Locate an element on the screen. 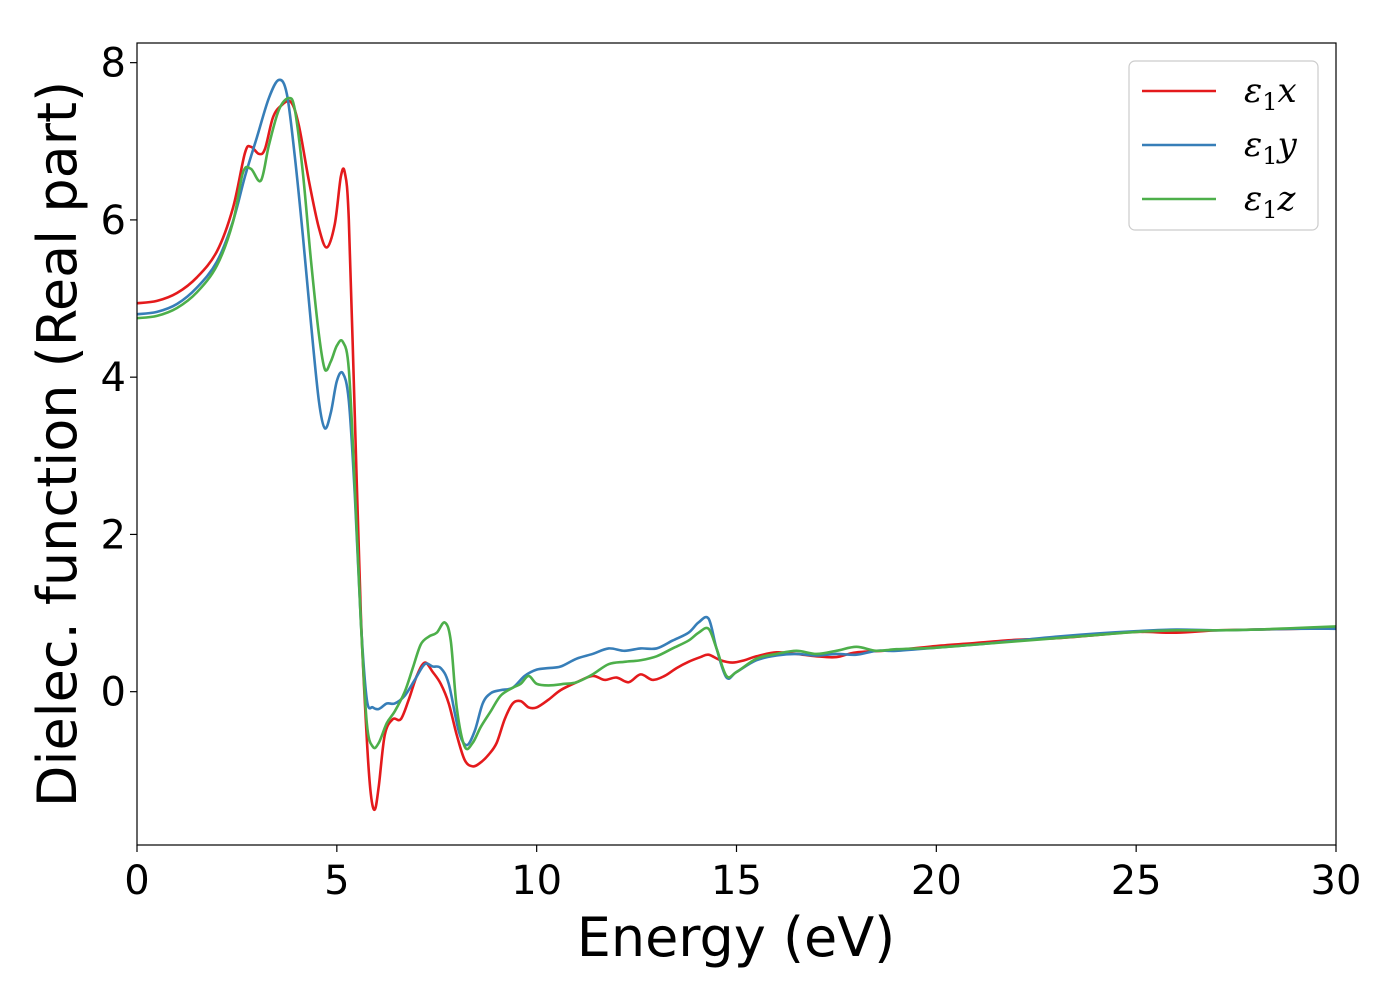 This screenshot has width=1400, height=1000. legend-label-z: ε1z is located at coordinates (1270, 201).